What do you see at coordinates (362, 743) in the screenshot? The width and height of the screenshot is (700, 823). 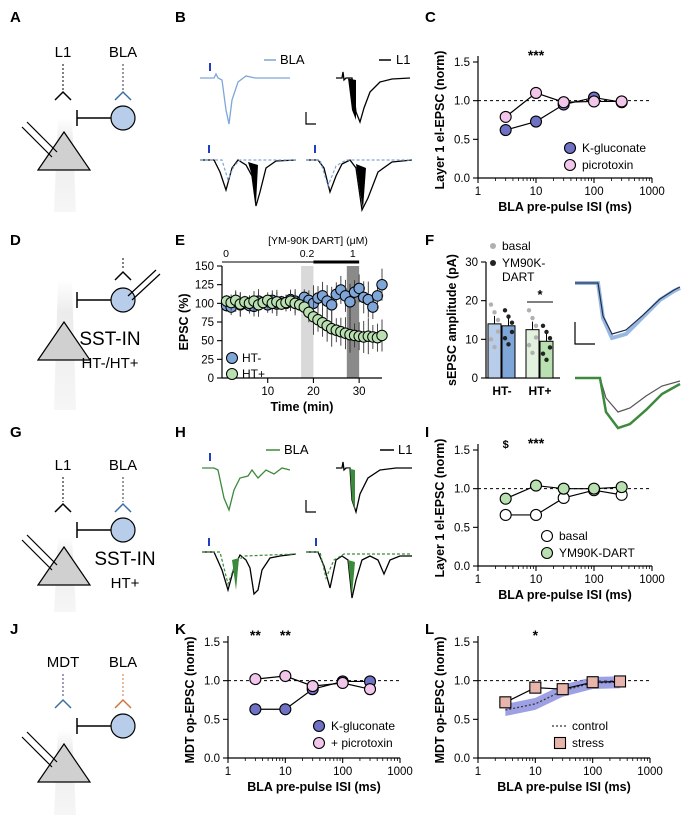 I see `legend-label: + picrotoxin` at bounding box center [362, 743].